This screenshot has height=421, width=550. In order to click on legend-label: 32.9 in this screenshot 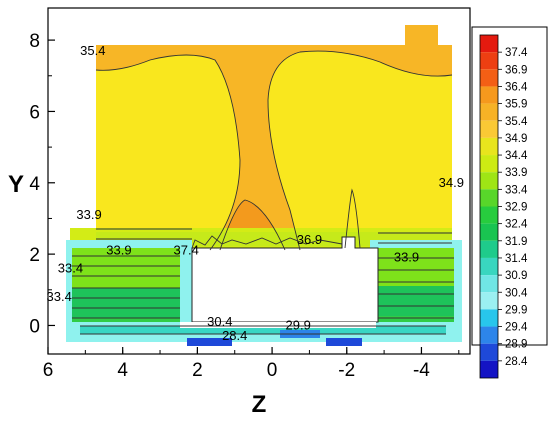, I will do `click(516, 208)`.